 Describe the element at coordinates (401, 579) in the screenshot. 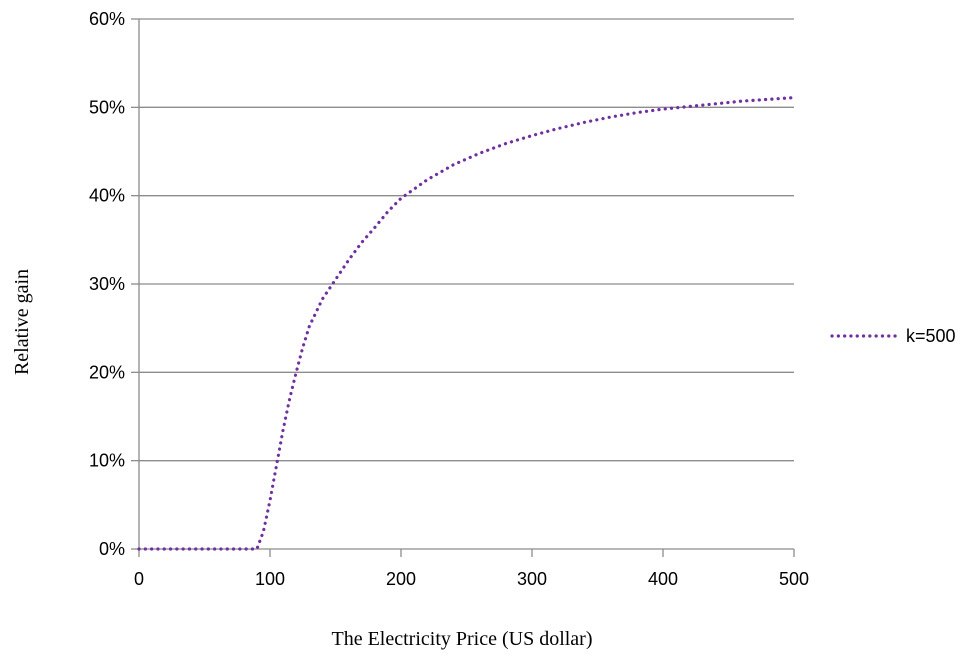

I see `x-tick-label-2: 200` at that location.